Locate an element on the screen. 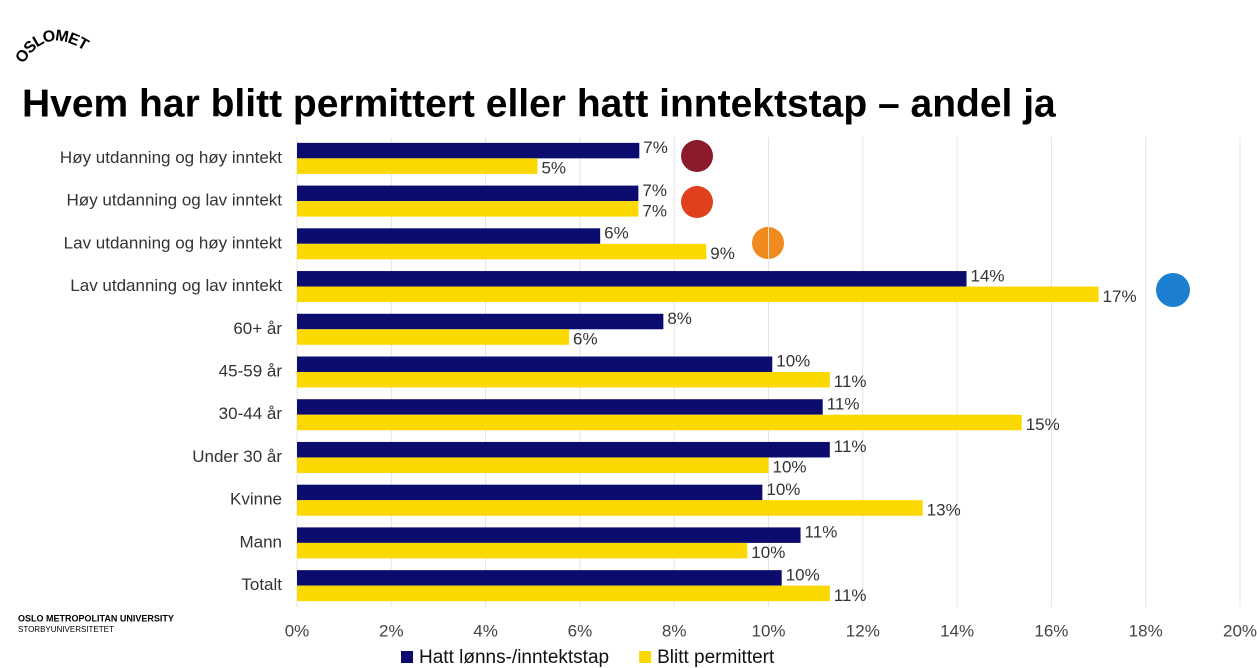 The height and width of the screenshot is (668, 1257). x-tick-label: 6% is located at coordinates (580, 630).